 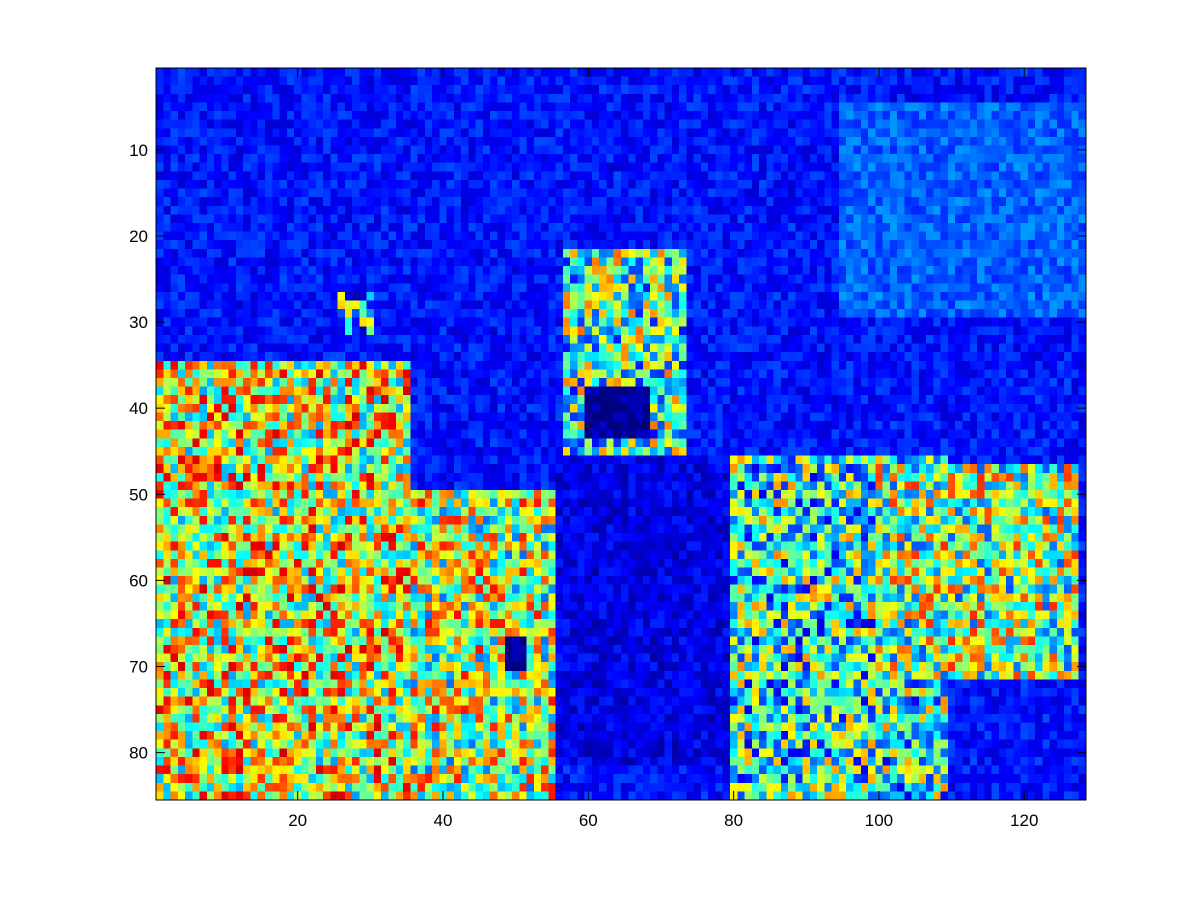 I want to click on y-tick-label: 80, so click(x=138, y=753).